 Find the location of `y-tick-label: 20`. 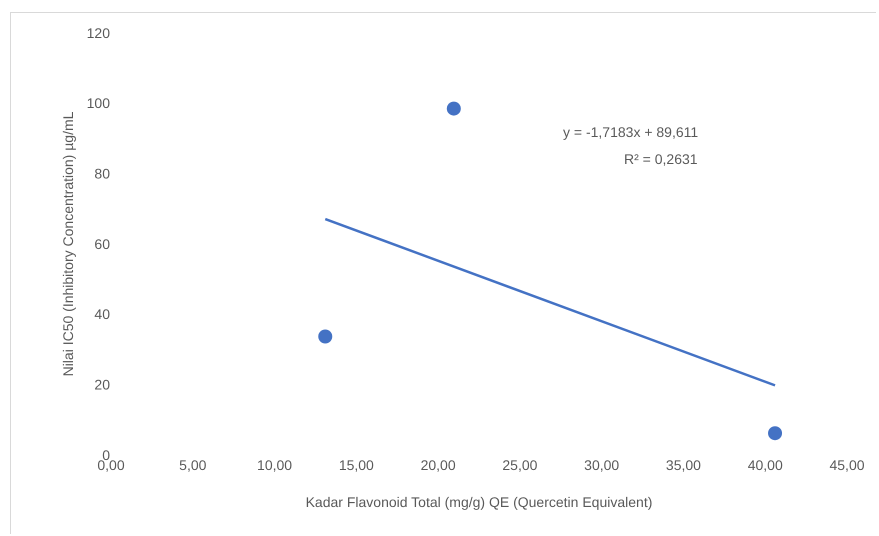

y-tick-label: 20 is located at coordinates (102, 384).